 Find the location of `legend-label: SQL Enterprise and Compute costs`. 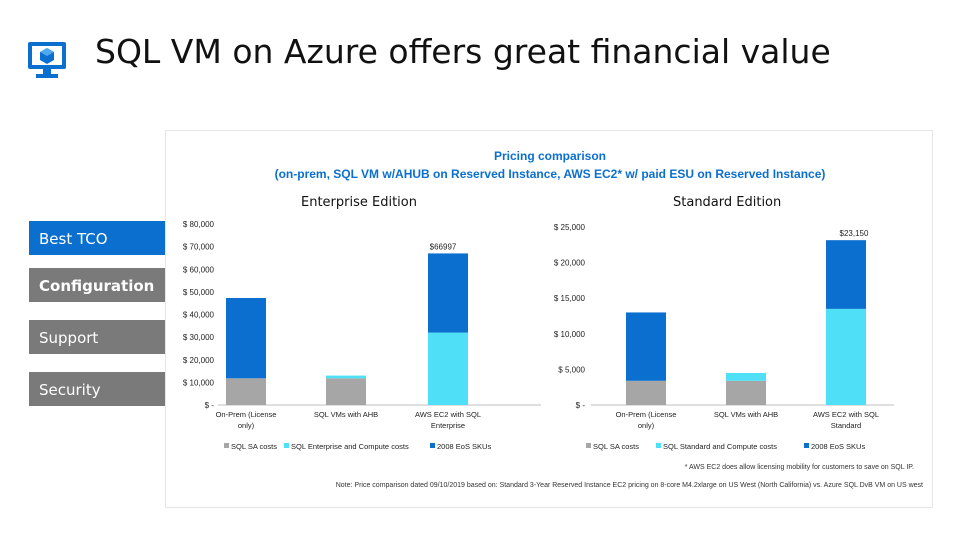

legend-label: SQL Enterprise and Compute costs is located at coordinates (350, 446).